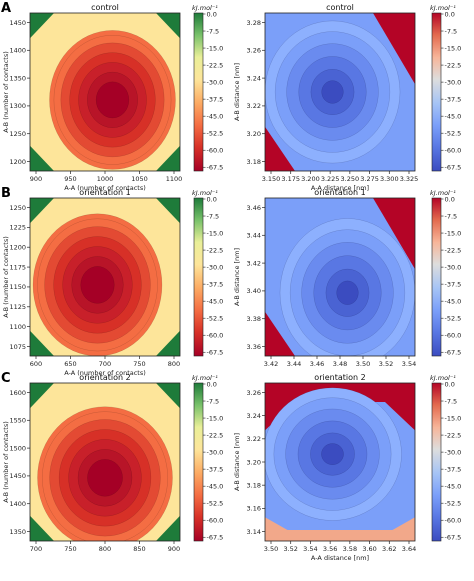 The height and width of the screenshot is (581, 474). Describe the element at coordinates (317, 364) in the screenshot. I see `x-tick-label: 3.46` at that location.